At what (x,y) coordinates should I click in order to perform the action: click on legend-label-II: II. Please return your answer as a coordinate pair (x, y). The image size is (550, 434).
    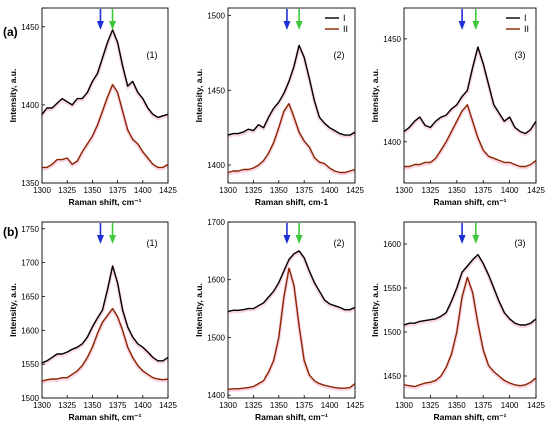
    Looking at the image, I should click on (345, 29).